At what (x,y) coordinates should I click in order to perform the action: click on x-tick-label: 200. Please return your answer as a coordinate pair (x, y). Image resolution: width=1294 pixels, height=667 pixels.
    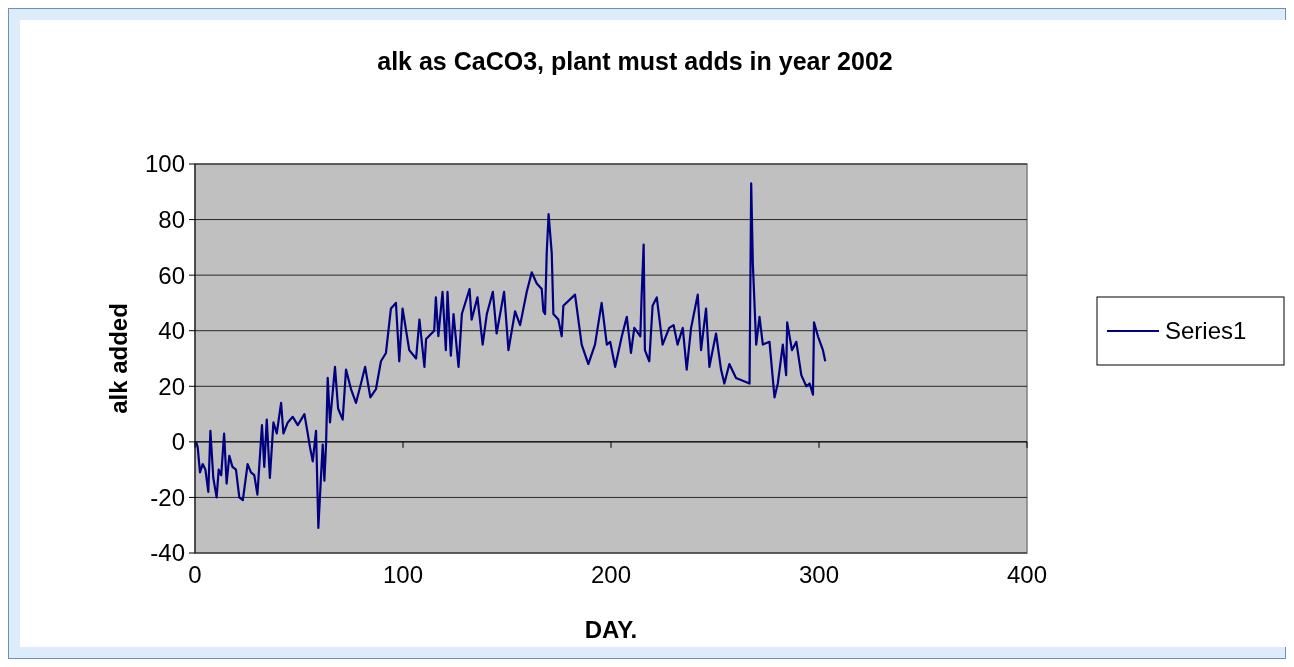
    Looking at the image, I should click on (611, 574).